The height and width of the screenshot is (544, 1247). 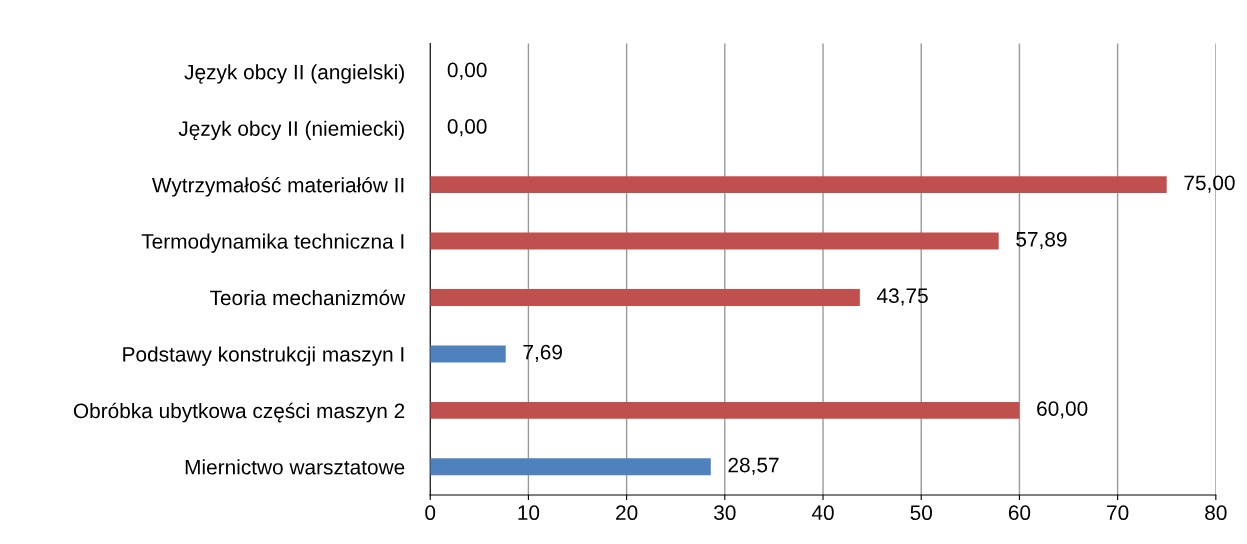 I want to click on y-tick-label: Język obcy II (niemiecki), so click(x=291, y=130).